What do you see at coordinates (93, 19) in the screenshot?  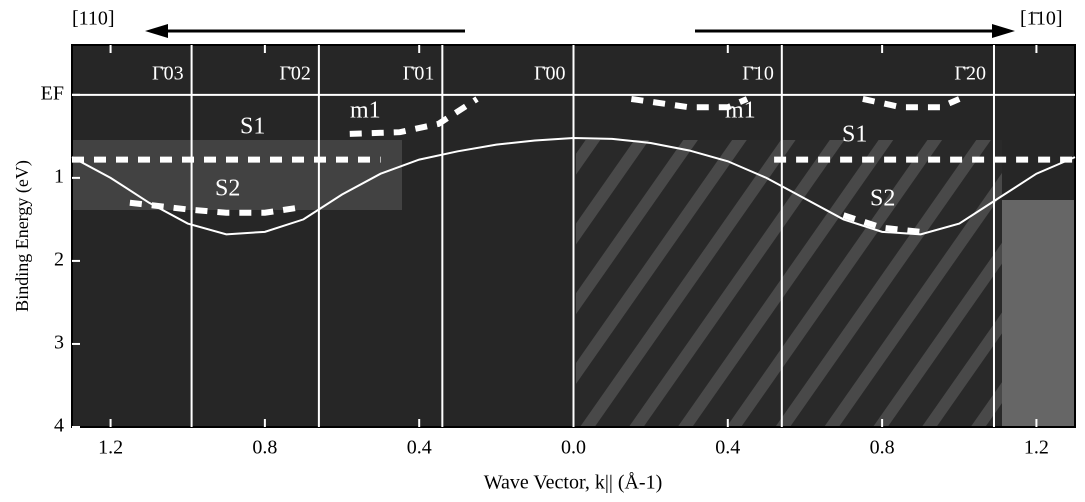 I see `direction-left: [110]` at bounding box center [93, 19].